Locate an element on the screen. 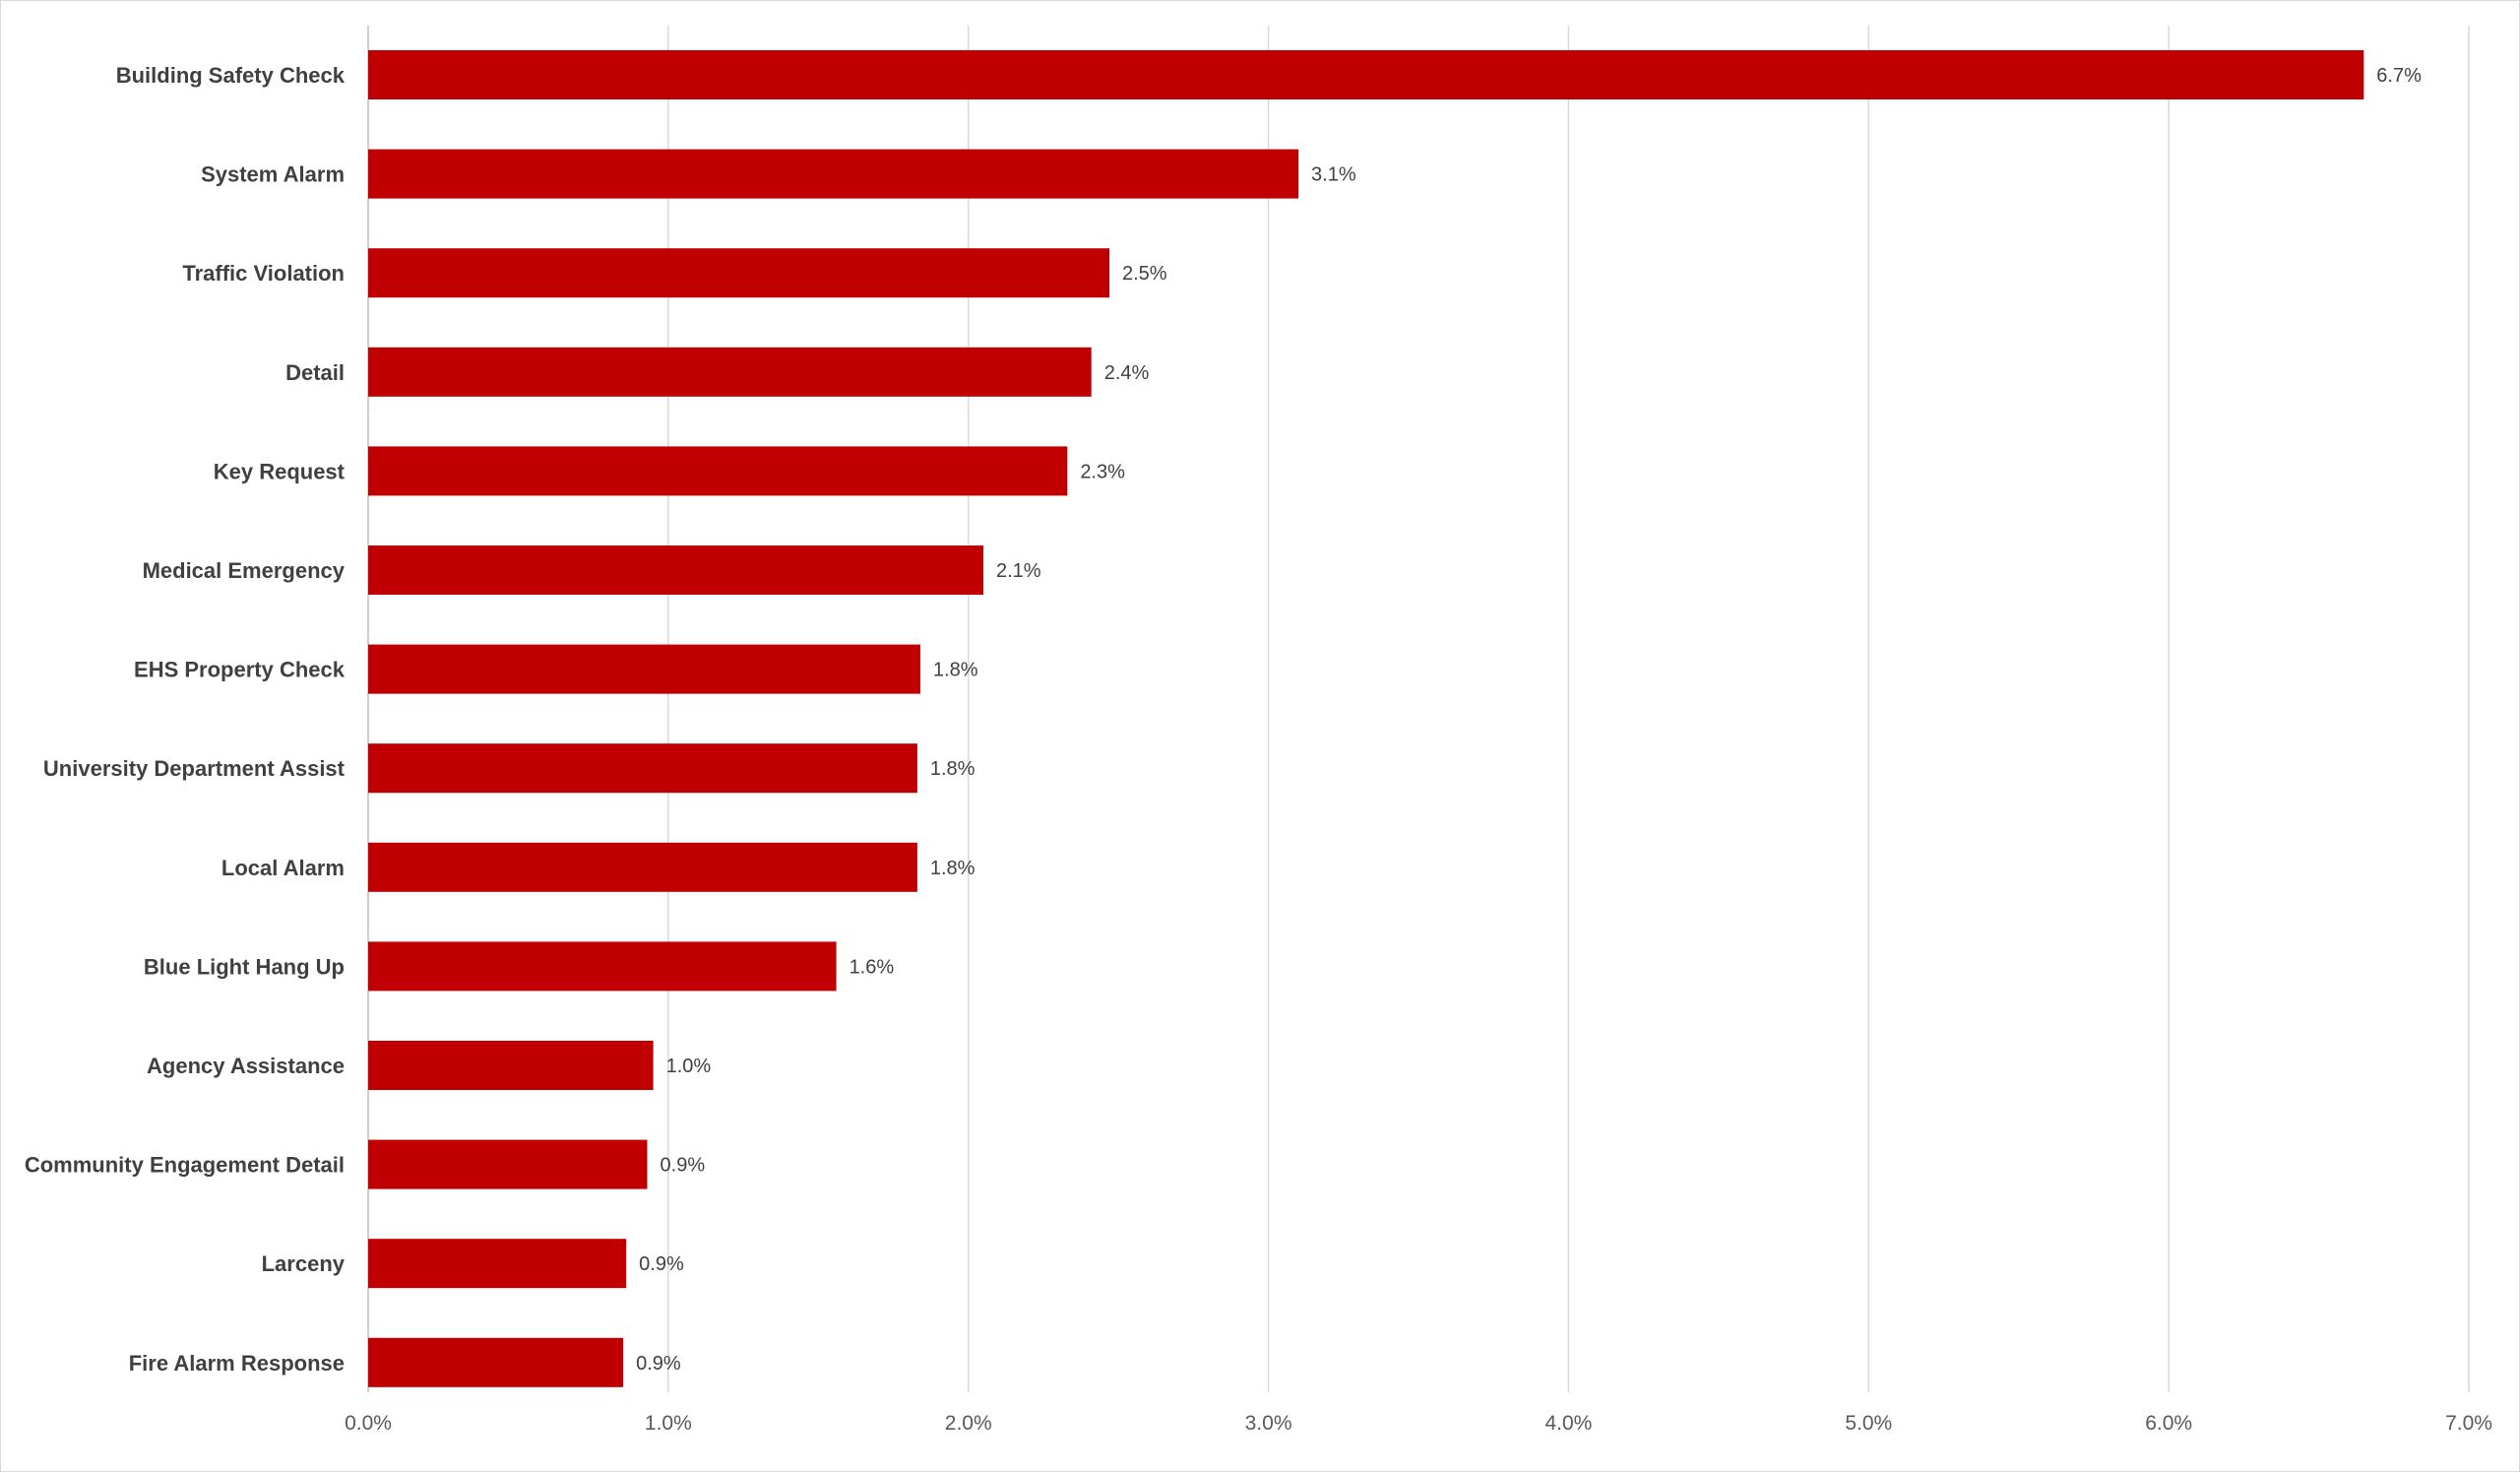  category-label: Key Request is located at coordinates (280, 471).